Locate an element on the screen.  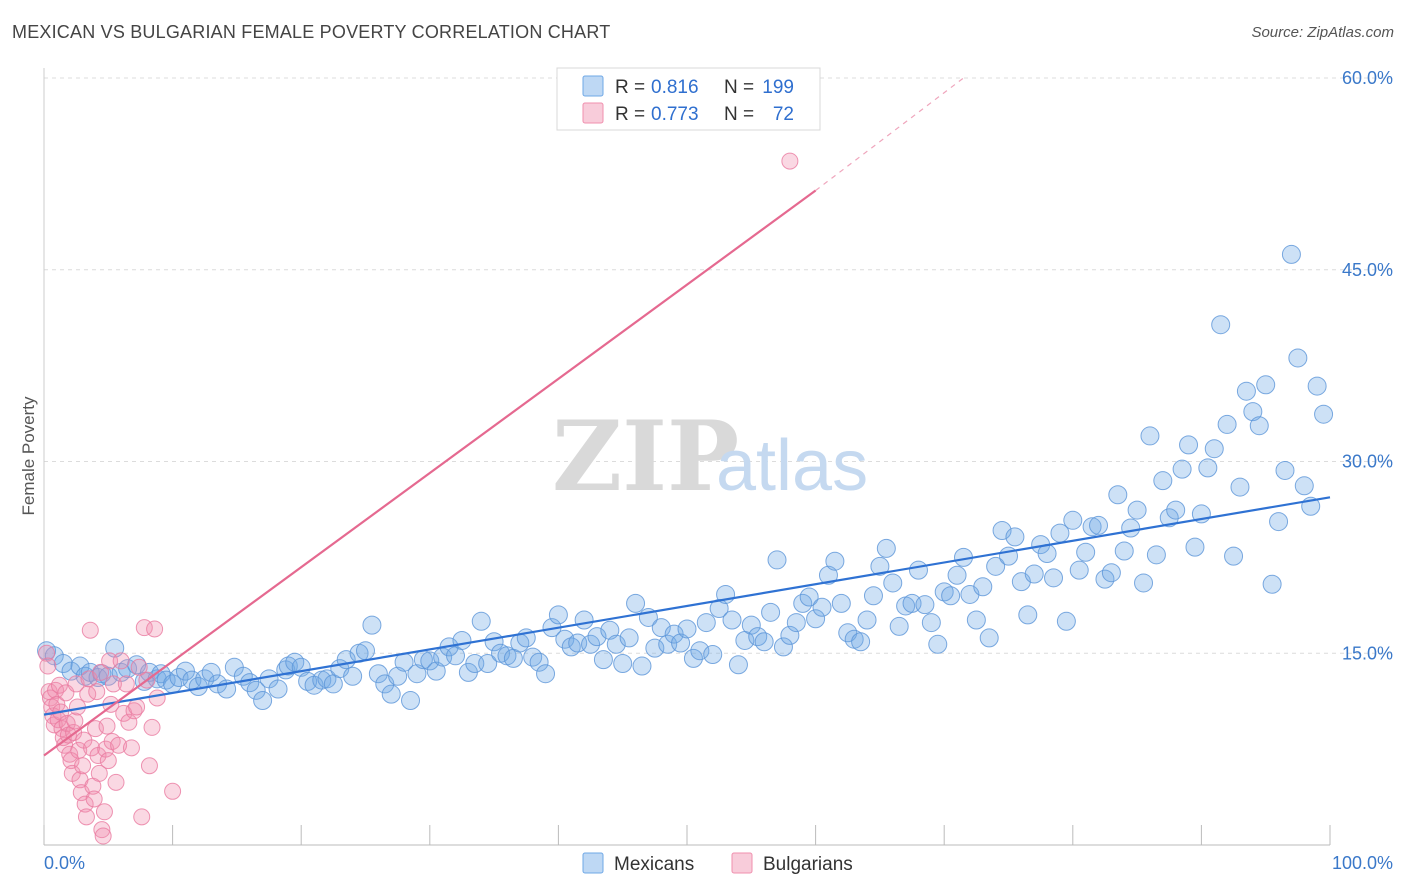
legend-n-value-bulgarians: 72 is located at coordinates (783, 114).